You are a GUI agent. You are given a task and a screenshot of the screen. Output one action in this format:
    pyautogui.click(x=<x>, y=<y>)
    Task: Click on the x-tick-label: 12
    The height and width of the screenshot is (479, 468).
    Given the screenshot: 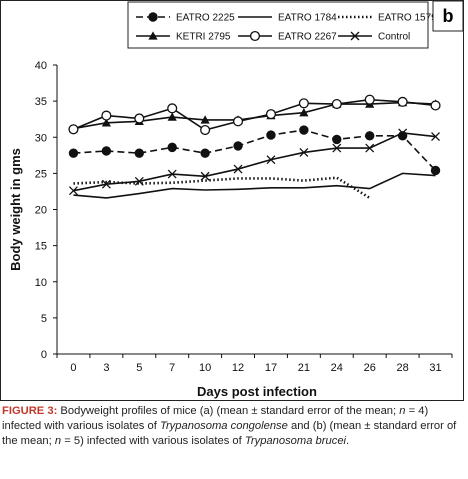 What is the action you would take?
    pyautogui.click(x=238, y=368)
    